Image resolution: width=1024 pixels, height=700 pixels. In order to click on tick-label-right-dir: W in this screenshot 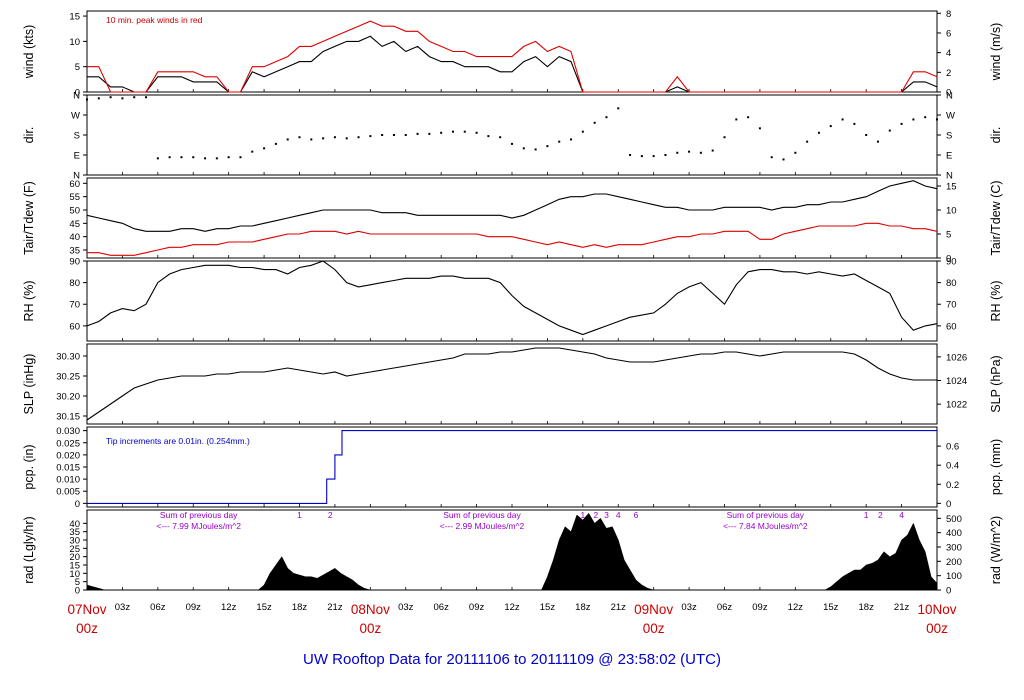, I will do `click(950, 116)`.